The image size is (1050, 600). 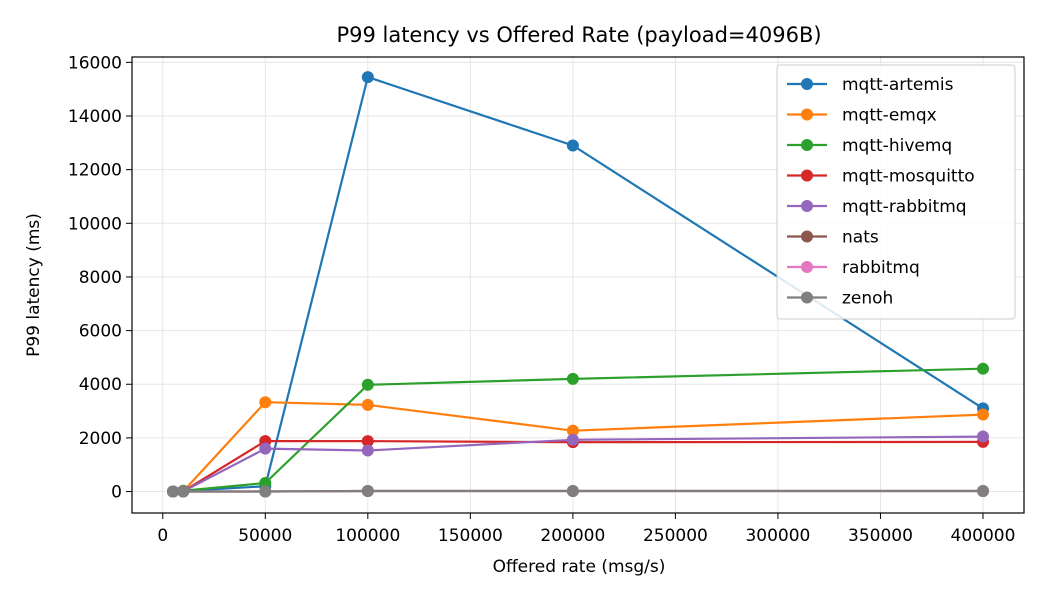 I want to click on x-axis-title: Offered rate (msg/s), so click(x=579, y=567).